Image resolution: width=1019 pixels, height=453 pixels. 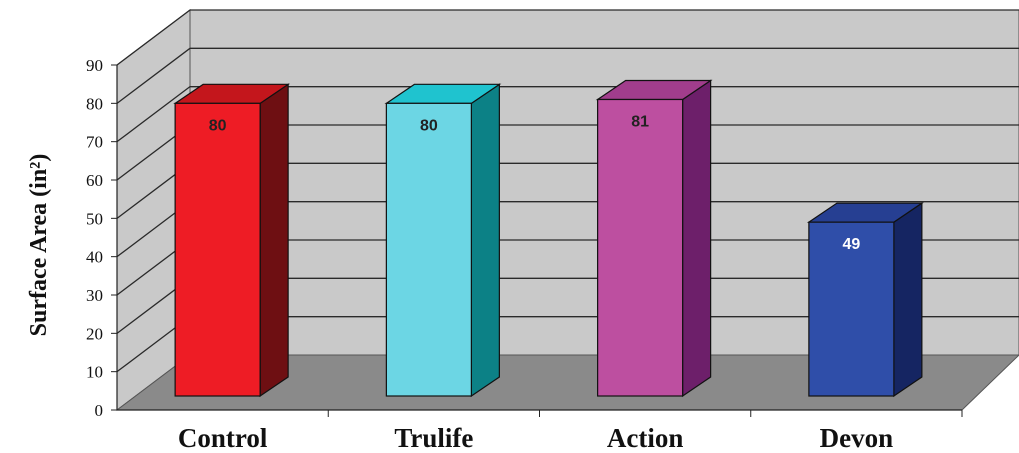 I want to click on bar-devon, so click(x=865, y=300).